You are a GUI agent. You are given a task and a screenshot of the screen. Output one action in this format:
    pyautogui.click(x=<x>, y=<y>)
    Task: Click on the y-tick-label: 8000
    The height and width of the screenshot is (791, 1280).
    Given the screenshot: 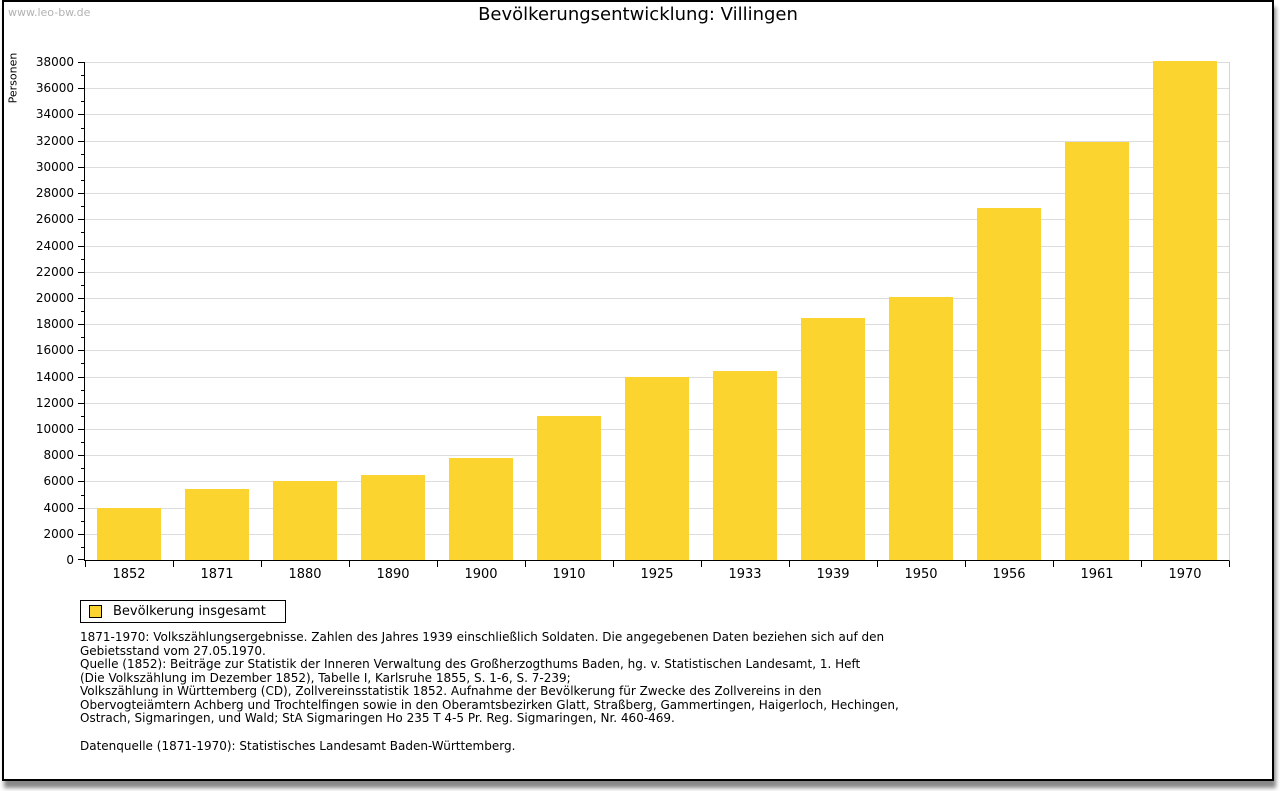 What is the action you would take?
    pyautogui.click(x=58, y=455)
    